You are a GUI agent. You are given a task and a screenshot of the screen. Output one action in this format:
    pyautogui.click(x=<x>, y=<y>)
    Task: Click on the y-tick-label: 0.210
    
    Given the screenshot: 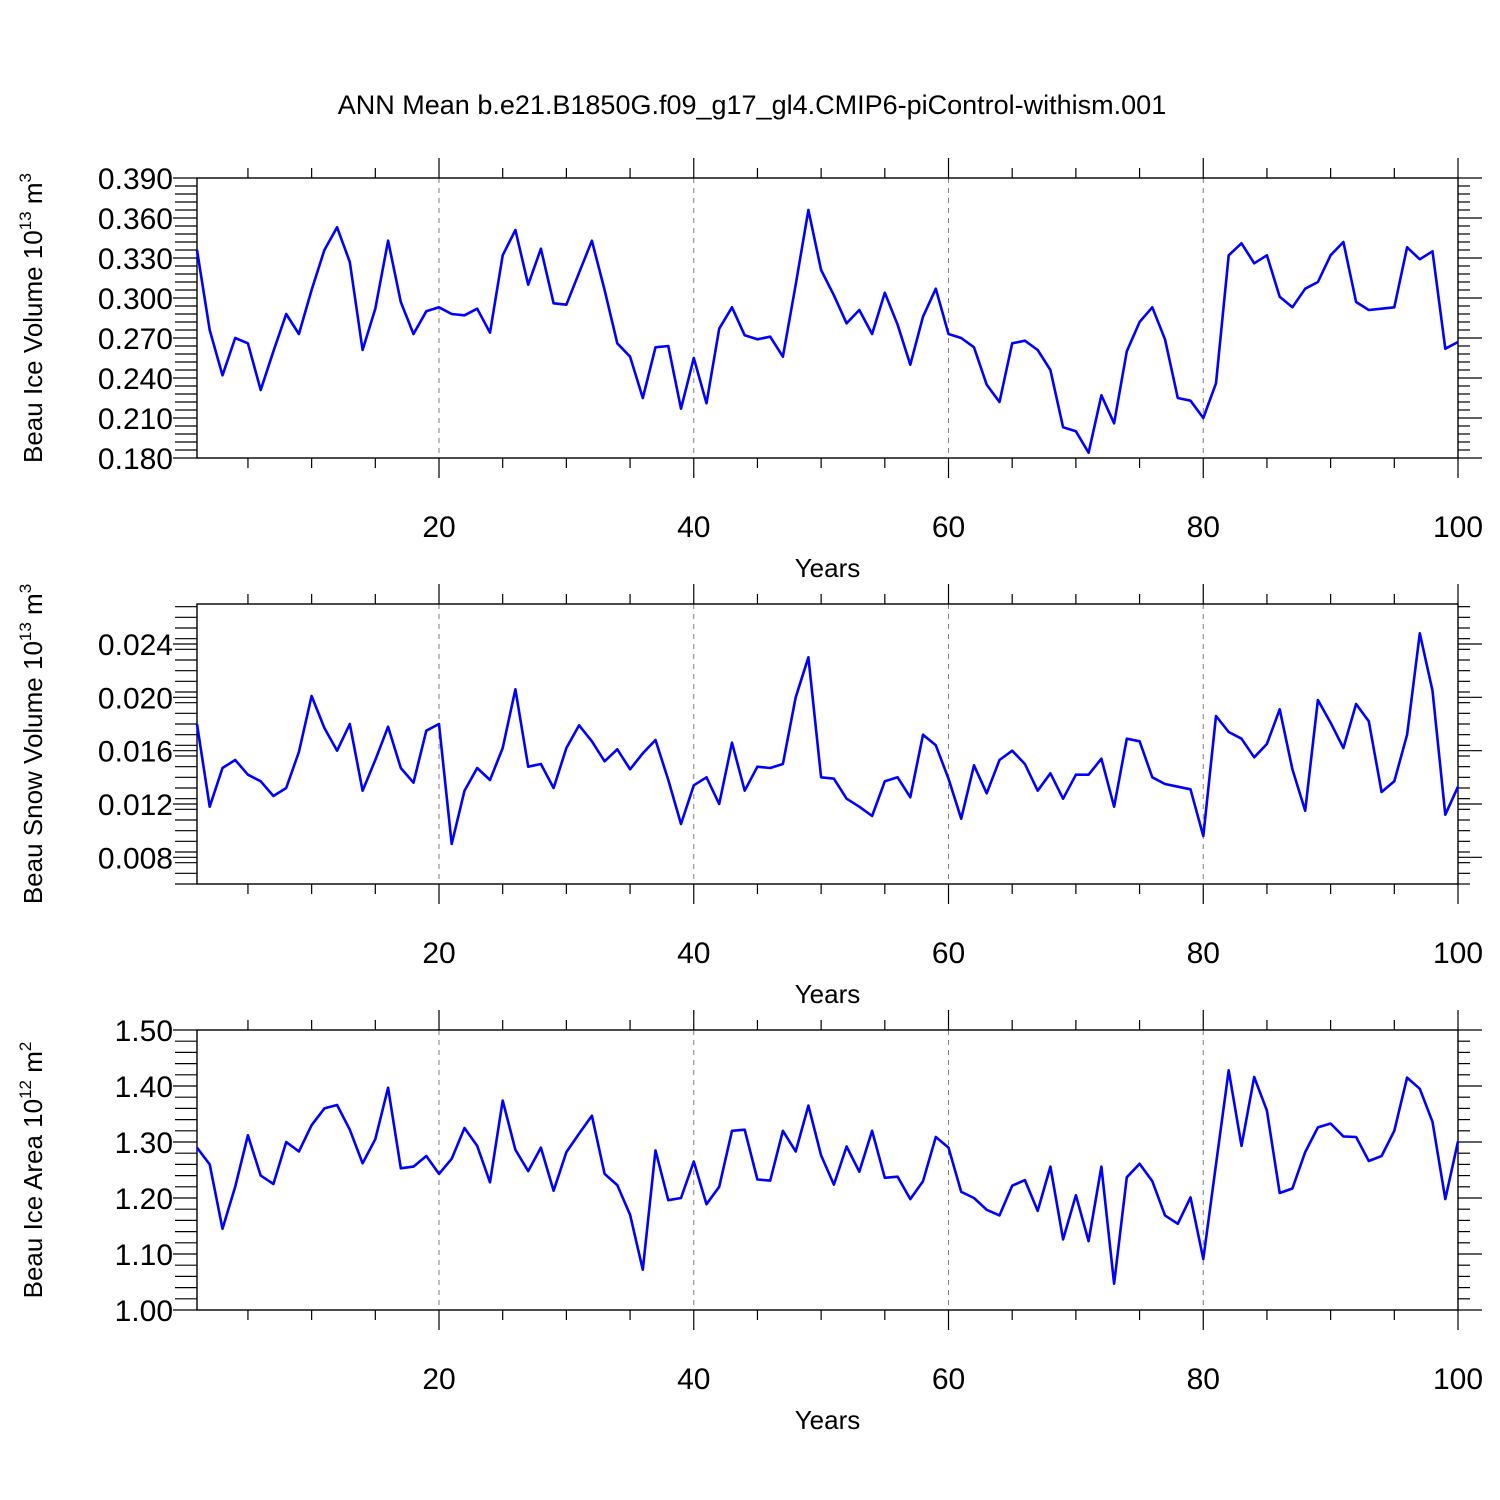 What is the action you would take?
    pyautogui.click(x=135, y=419)
    